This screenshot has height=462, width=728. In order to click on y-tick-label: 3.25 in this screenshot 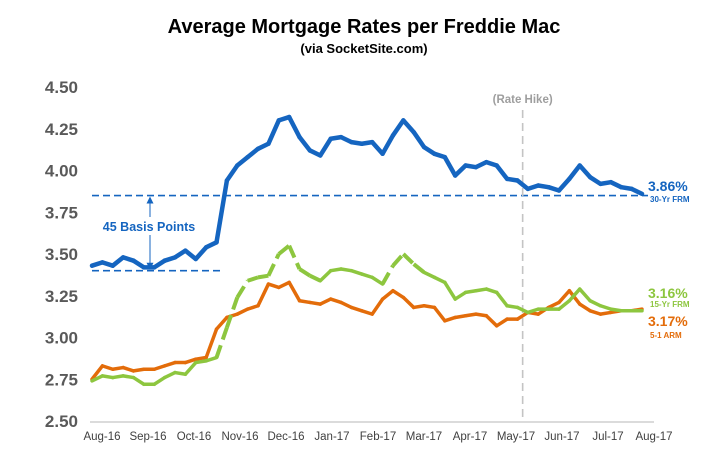, I will do `click(61, 296)`.